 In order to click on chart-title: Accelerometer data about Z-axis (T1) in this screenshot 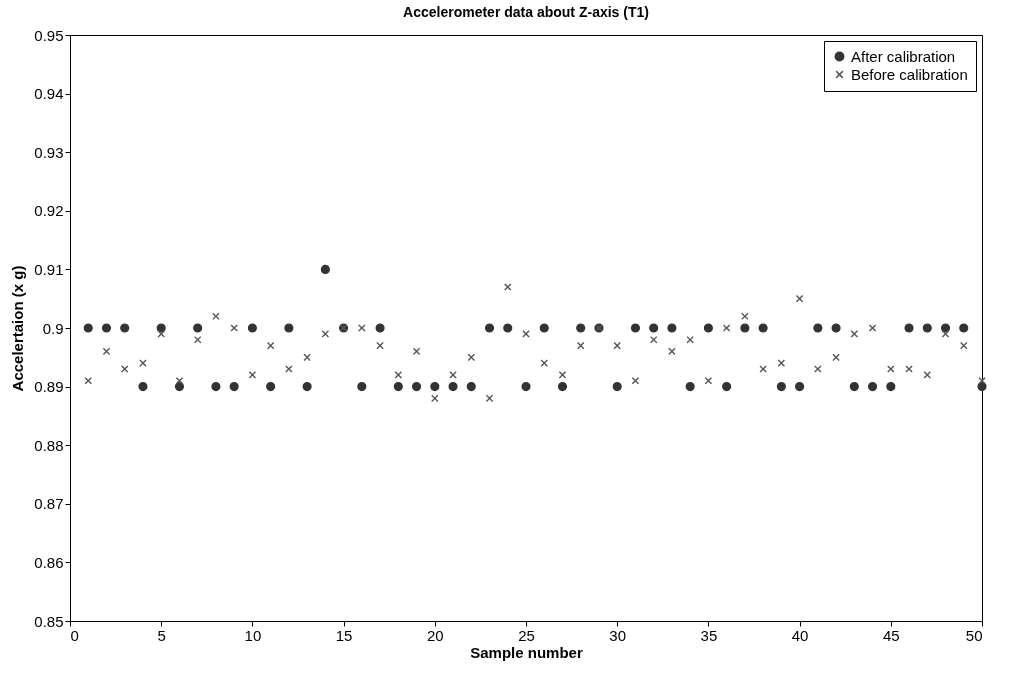, I will do `click(526, 12)`.